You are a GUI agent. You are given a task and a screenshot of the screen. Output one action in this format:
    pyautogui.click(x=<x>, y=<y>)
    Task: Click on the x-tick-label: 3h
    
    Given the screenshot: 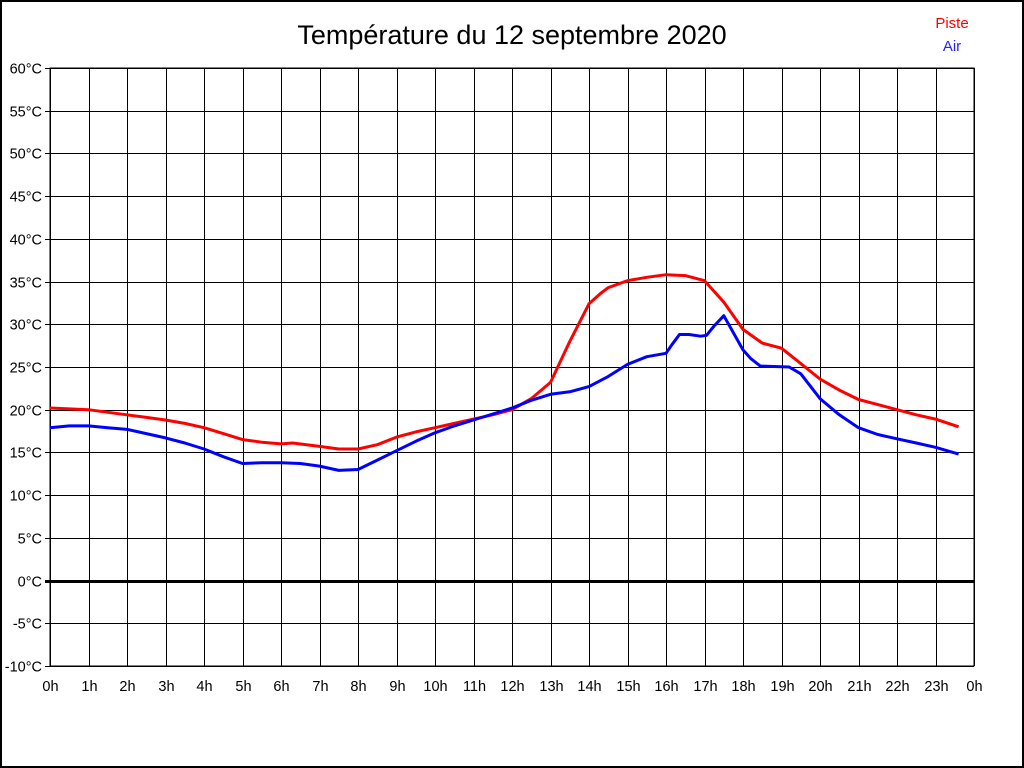 What is the action you would take?
    pyautogui.click(x=166, y=687)
    